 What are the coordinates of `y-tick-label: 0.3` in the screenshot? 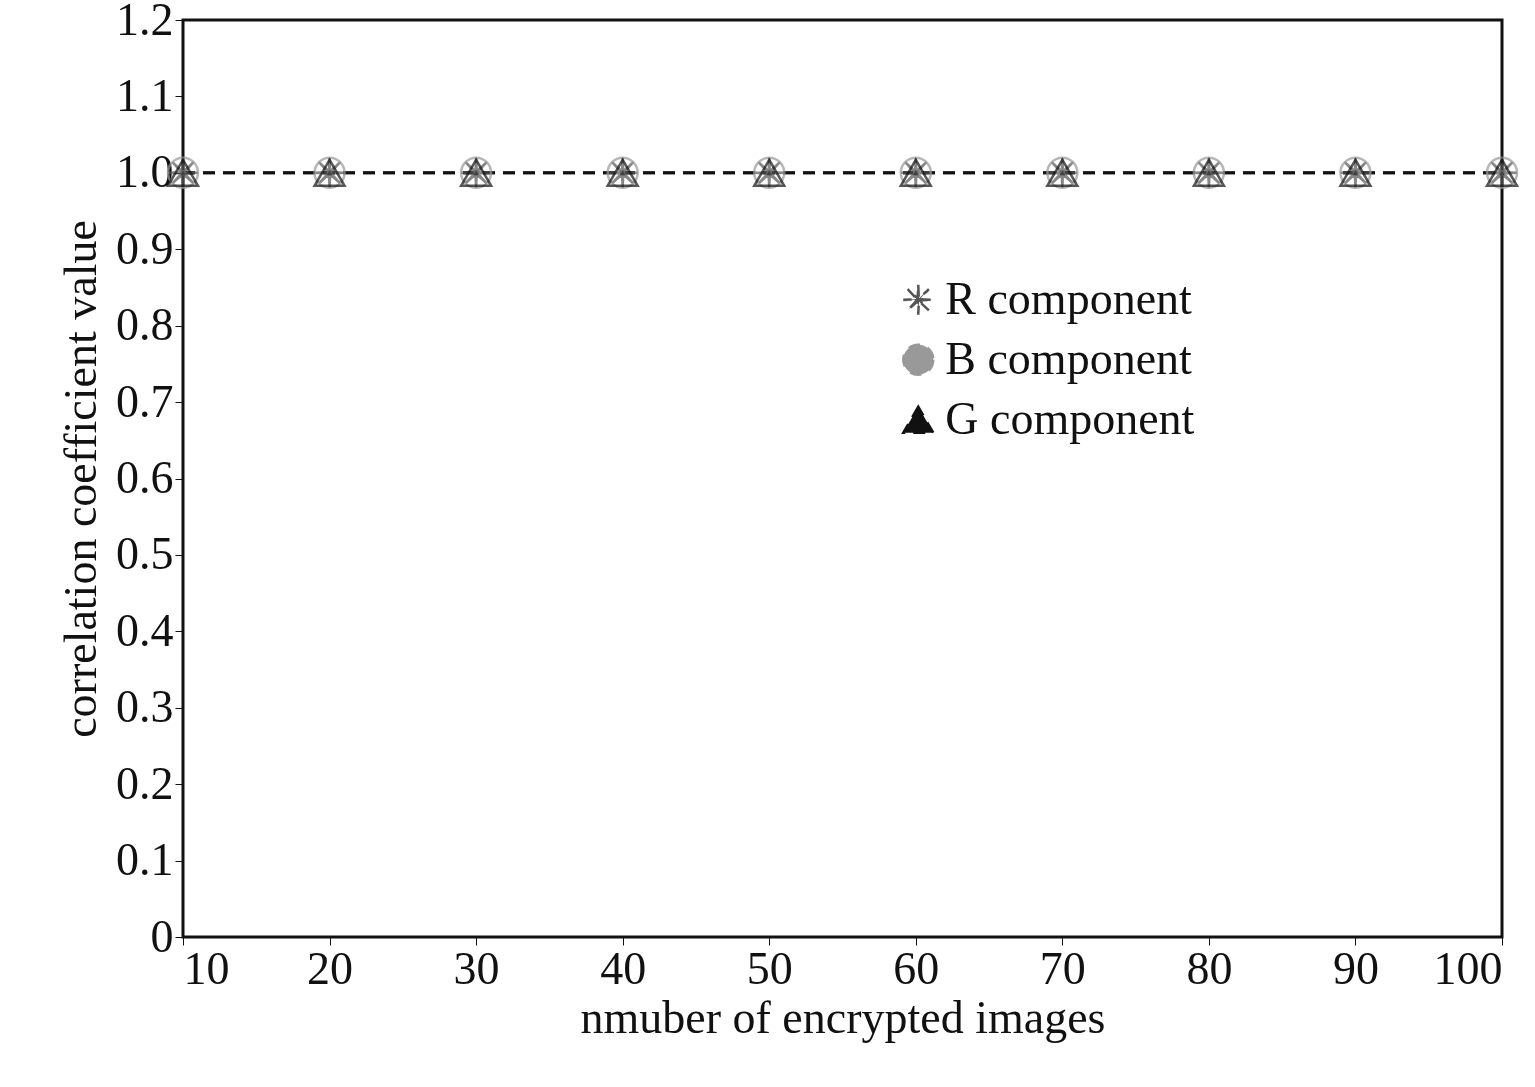 It's located at (145, 707).